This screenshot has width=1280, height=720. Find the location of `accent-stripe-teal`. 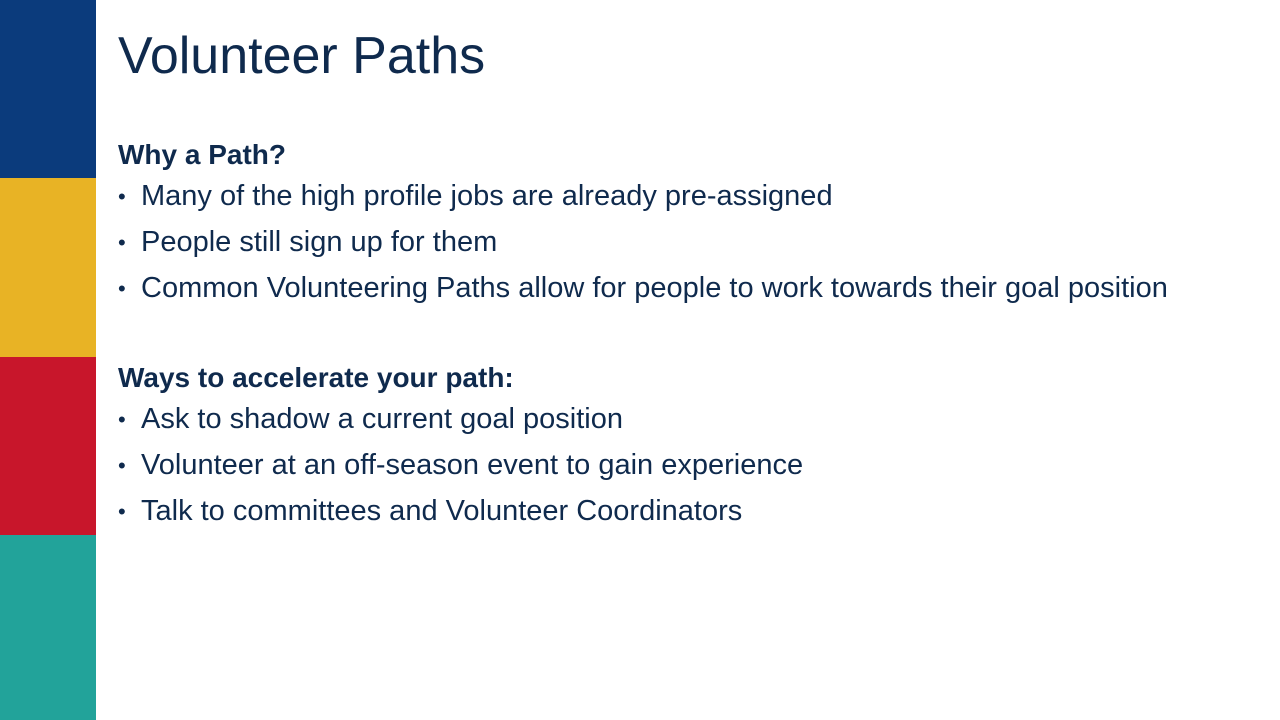

accent-stripe-teal is located at coordinates (48, 627).